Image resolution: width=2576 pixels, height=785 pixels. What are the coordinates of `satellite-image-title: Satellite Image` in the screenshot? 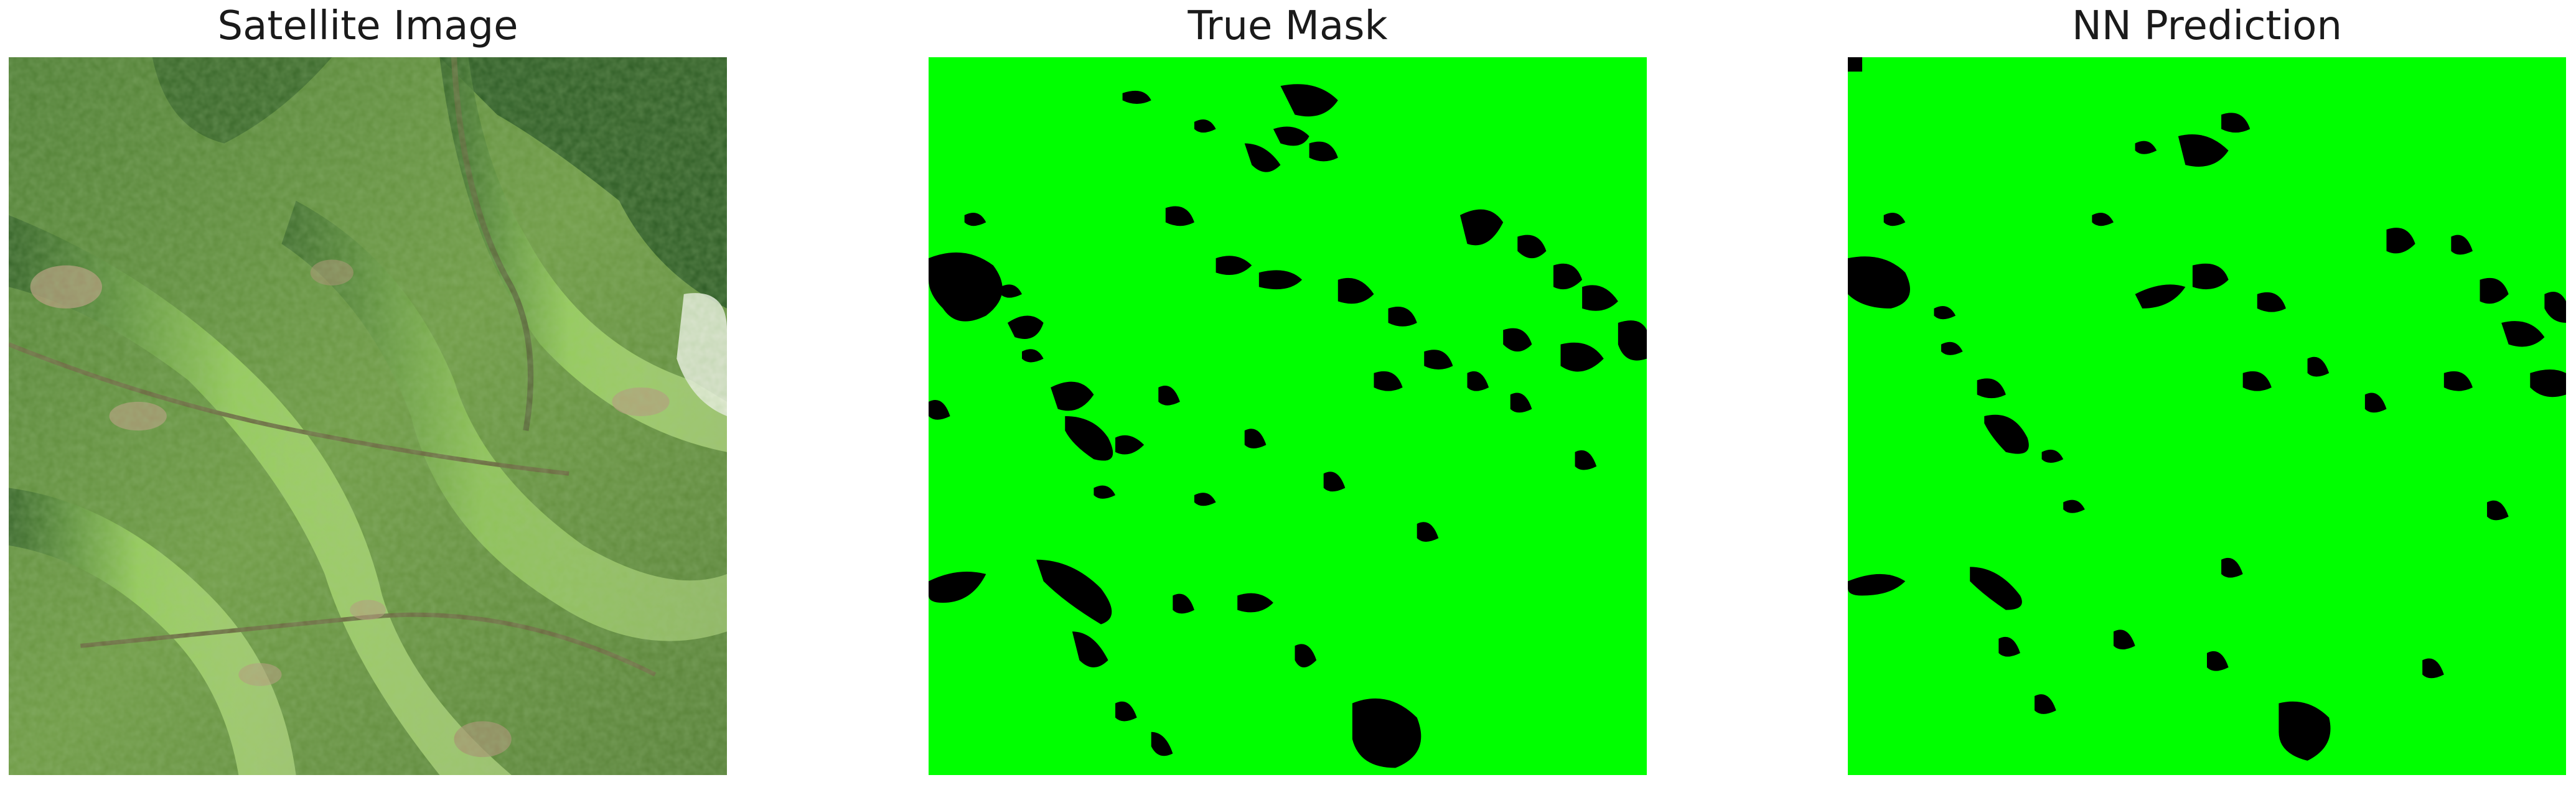 It's located at (367, 26).